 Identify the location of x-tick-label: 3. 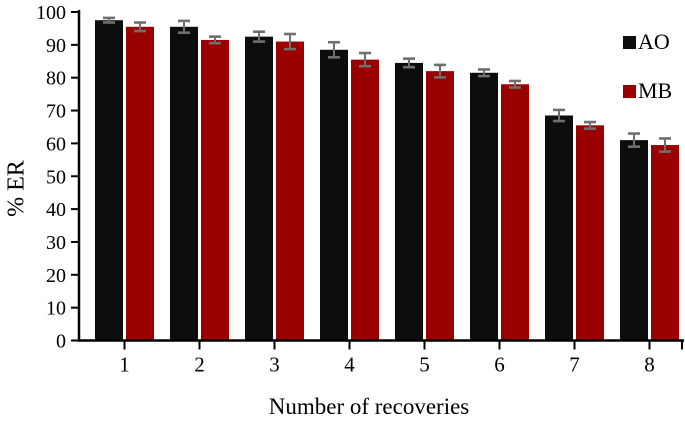
(274, 365).